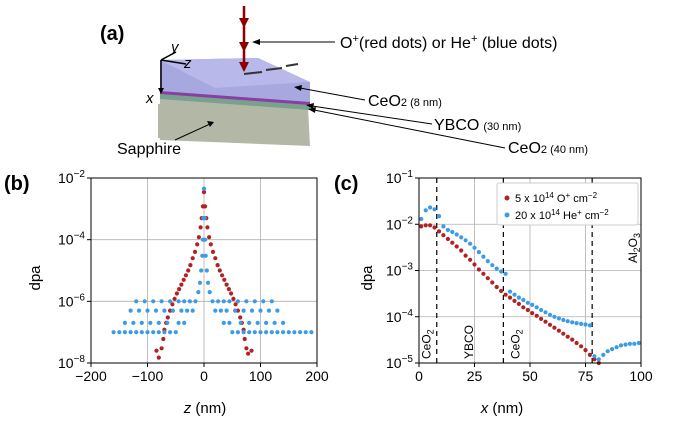  What do you see at coordinates (112, 34) in the screenshot?
I see `panel-a-label: (a)` at bounding box center [112, 34].